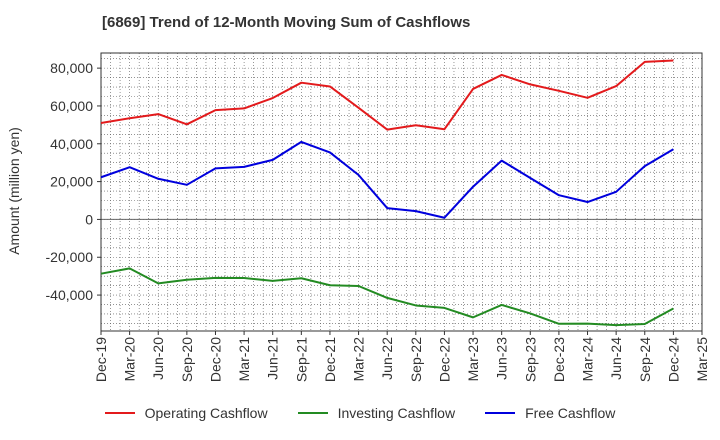 This screenshot has width=720, height=440. What do you see at coordinates (559, 359) in the screenshot?
I see `x-tick-label: Dec-23` at bounding box center [559, 359].